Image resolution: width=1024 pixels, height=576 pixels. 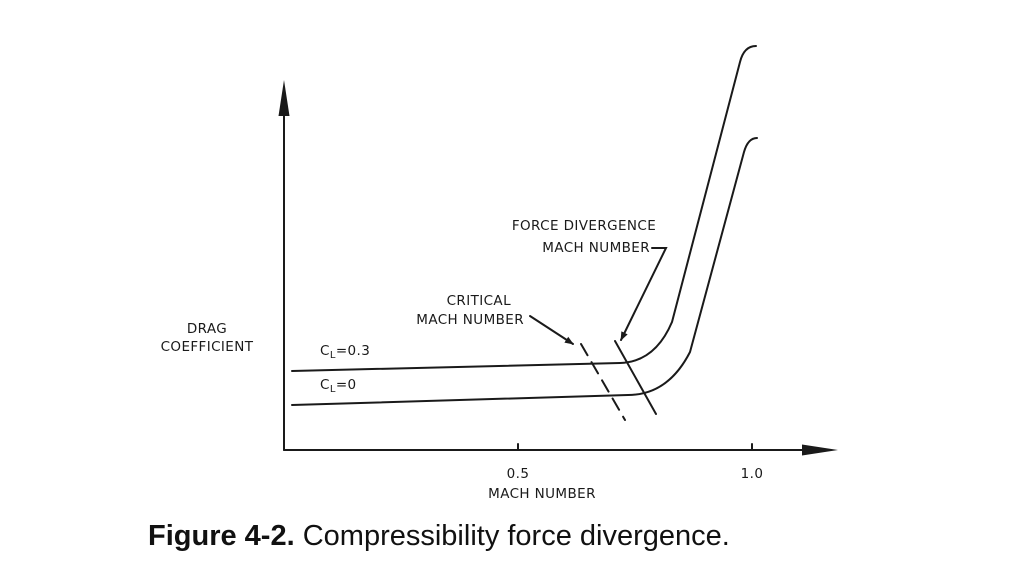 What do you see at coordinates (518, 474) in the screenshot?
I see `x-tick-label-05: 0.5` at bounding box center [518, 474].